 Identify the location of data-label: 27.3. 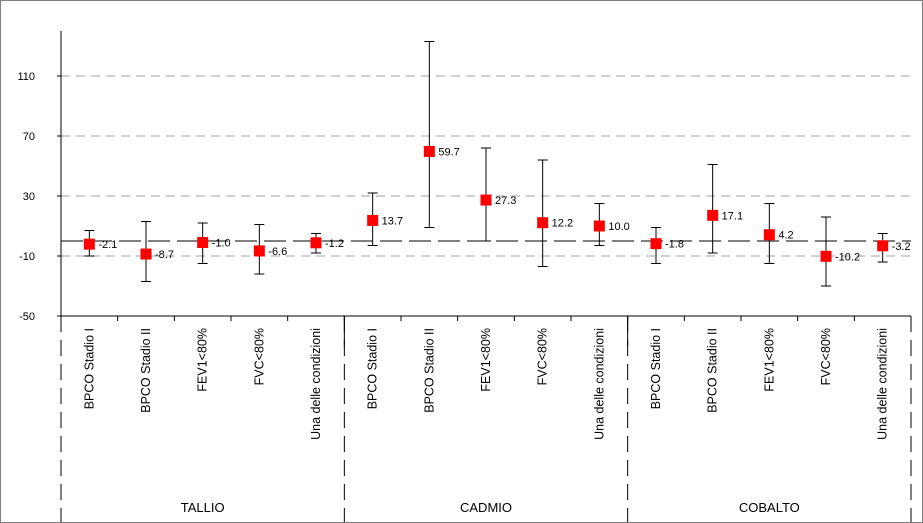
(505, 201).